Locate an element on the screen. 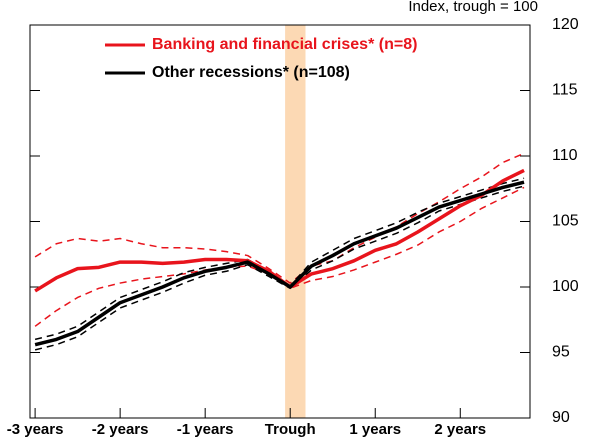 This screenshot has height=440, width=600. x-tick-label: -3 years is located at coordinates (35, 429).